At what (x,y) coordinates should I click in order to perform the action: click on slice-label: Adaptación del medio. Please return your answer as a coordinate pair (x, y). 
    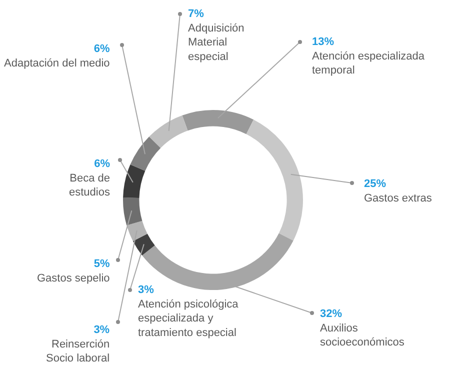
    Looking at the image, I should click on (57, 63).